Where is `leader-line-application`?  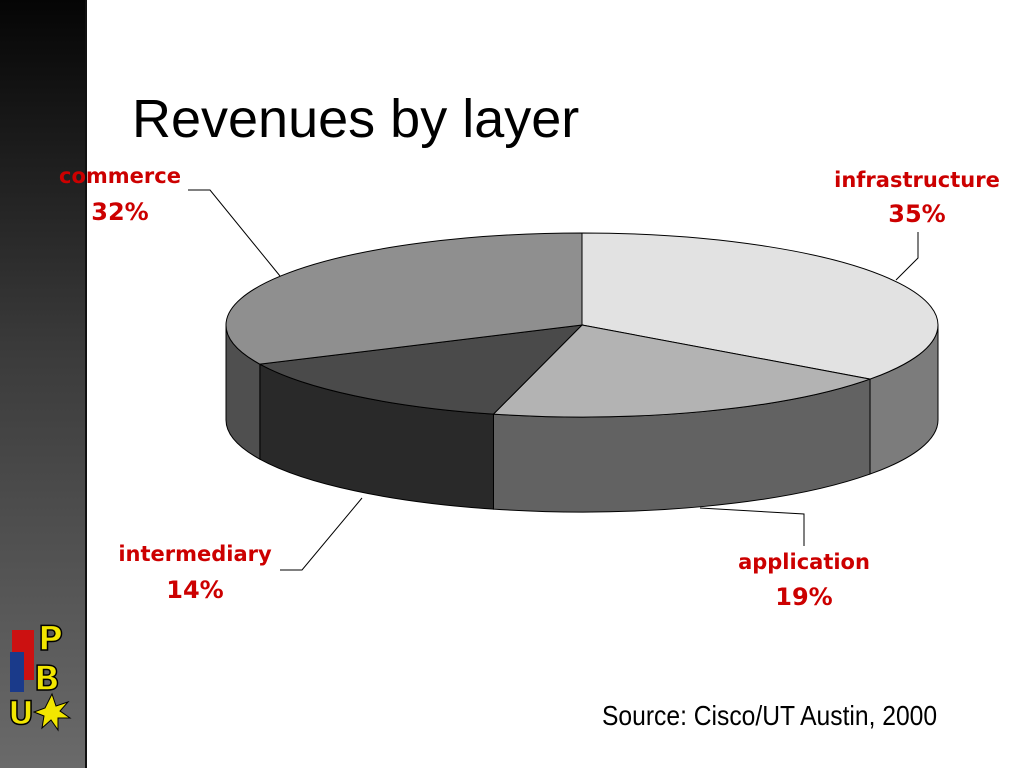 leader-line-application is located at coordinates (752, 526).